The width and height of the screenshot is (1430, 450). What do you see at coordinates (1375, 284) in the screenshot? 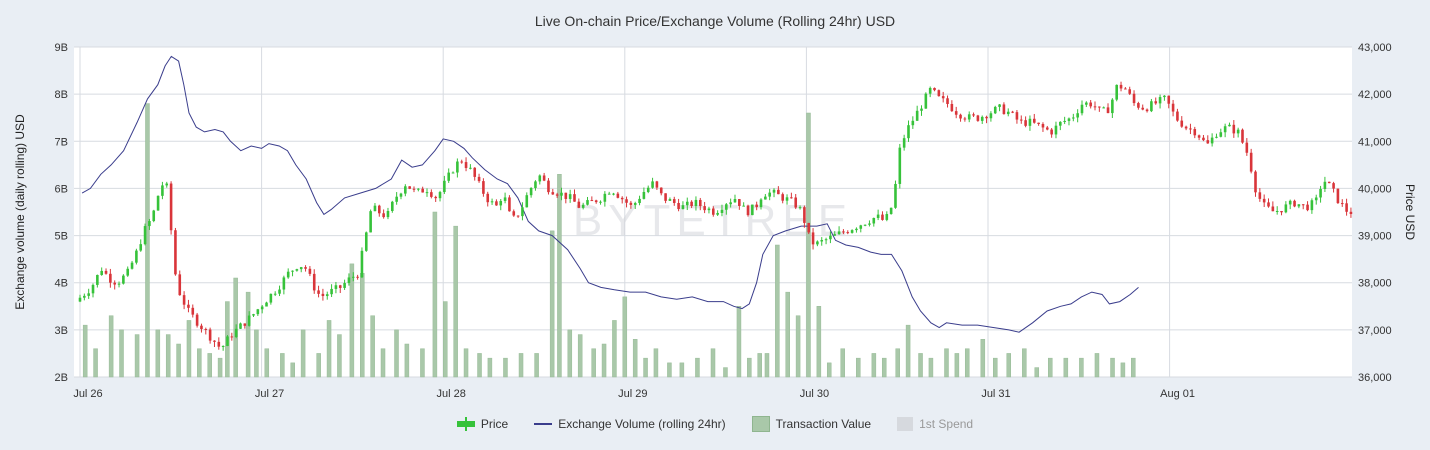
I see `right-tick-label: 38,000` at bounding box center [1375, 284].